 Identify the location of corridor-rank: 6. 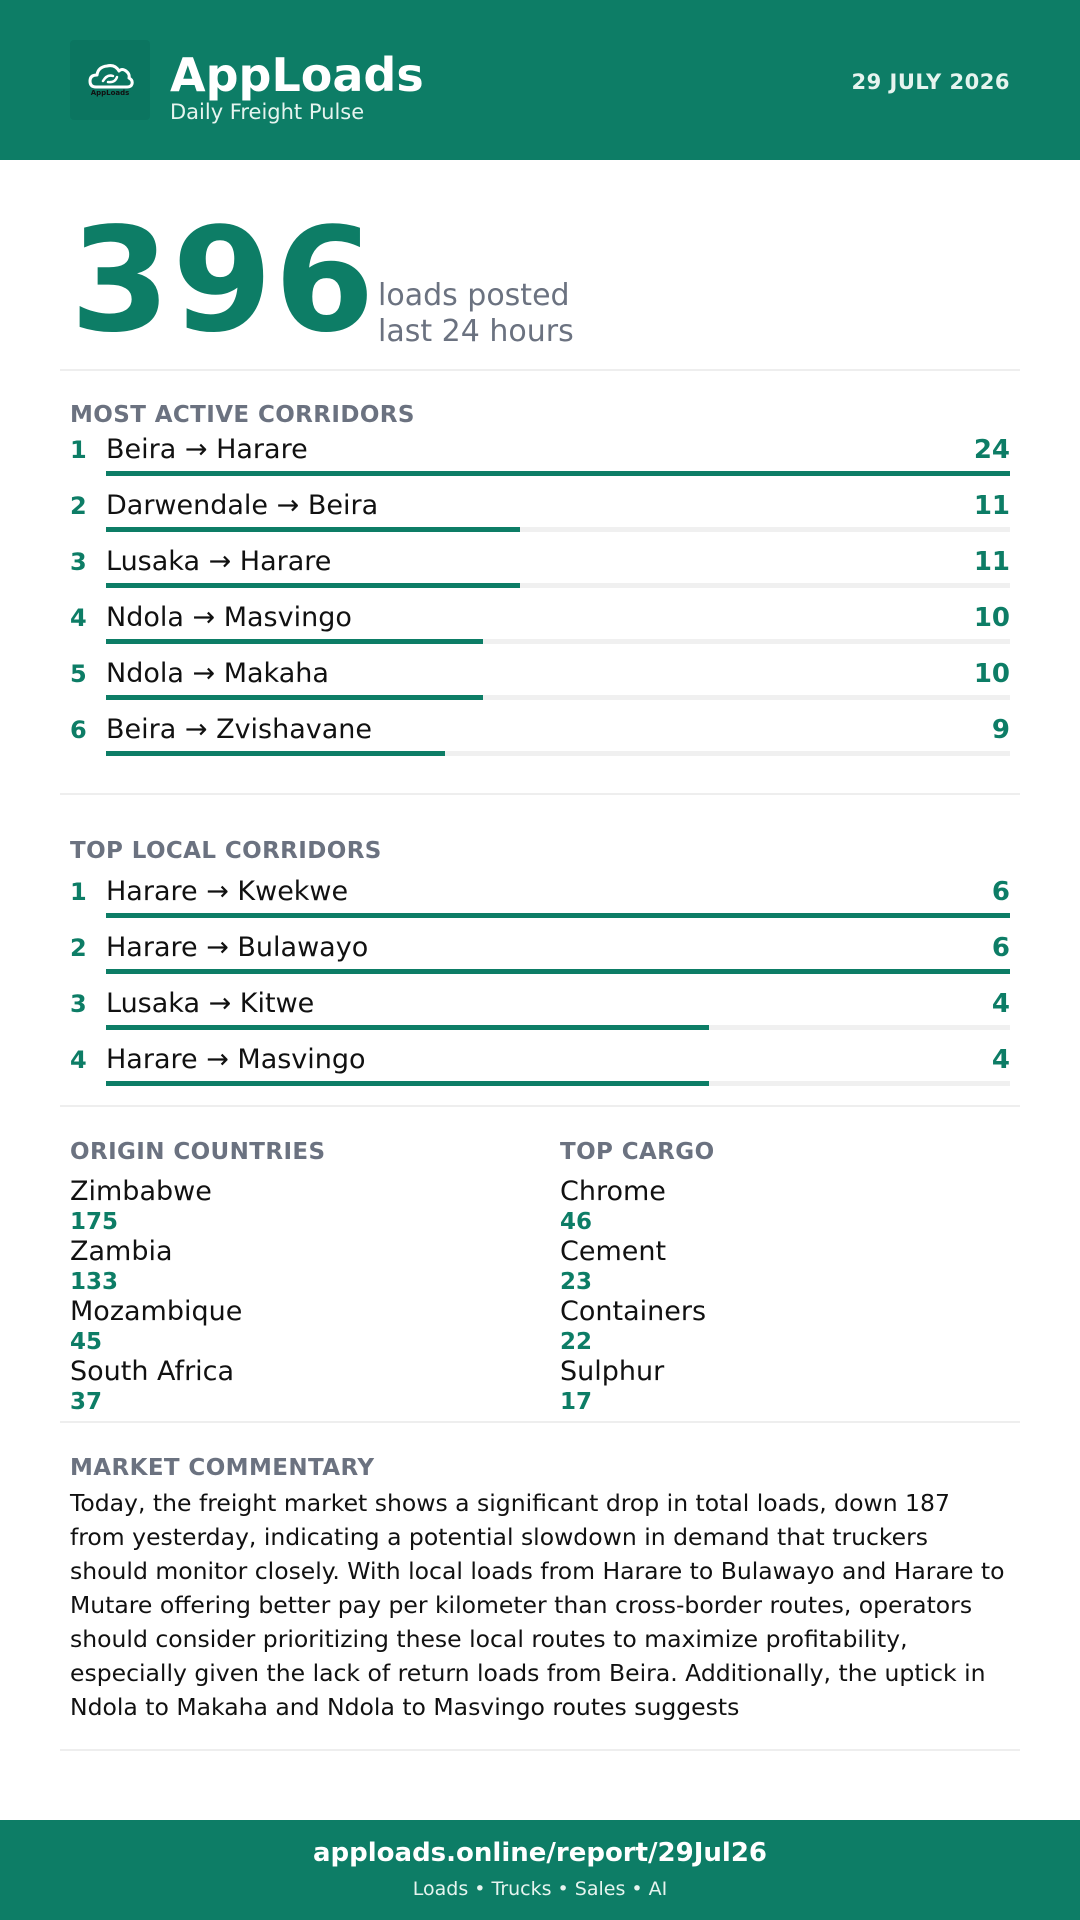
(78, 730).